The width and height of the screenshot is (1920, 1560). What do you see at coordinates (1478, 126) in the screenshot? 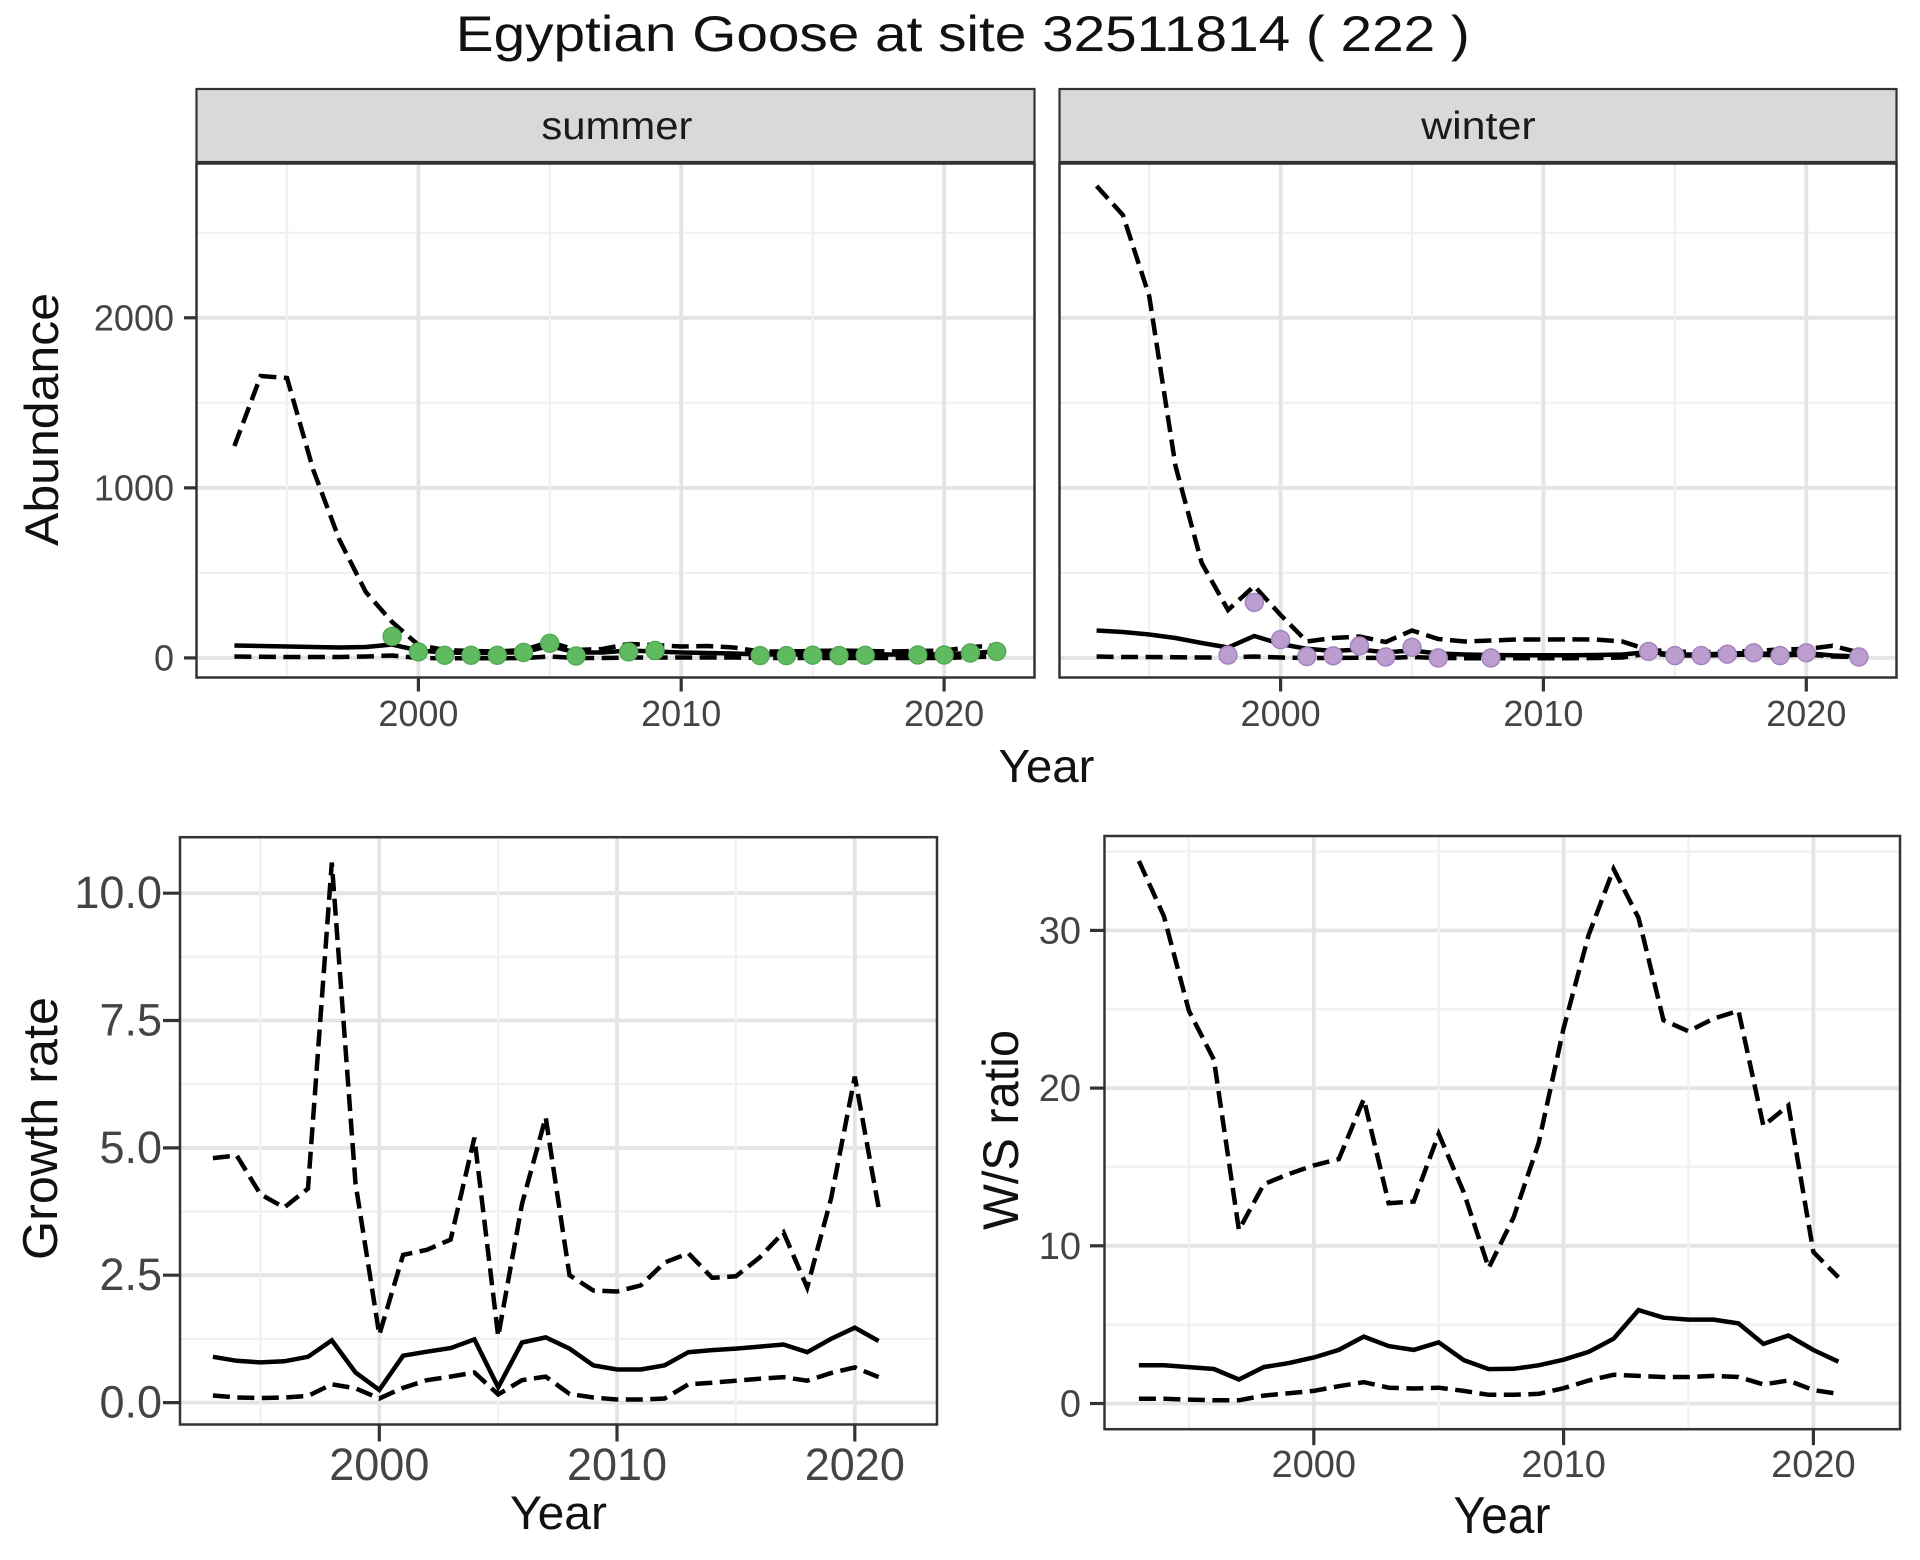
I see `svg-text: winter` at bounding box center [1478, 126].